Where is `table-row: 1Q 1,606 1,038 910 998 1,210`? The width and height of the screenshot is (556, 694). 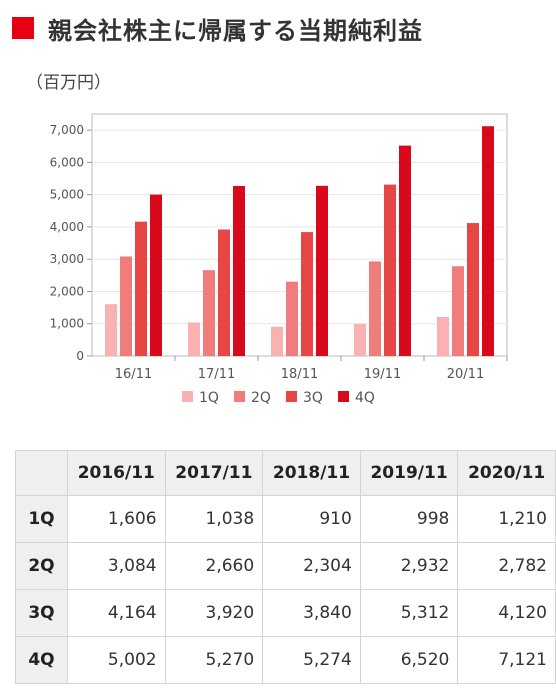
table-row: 1Q 1,606 1,038 910 998 1,210 is located at coordinates (285, 519).